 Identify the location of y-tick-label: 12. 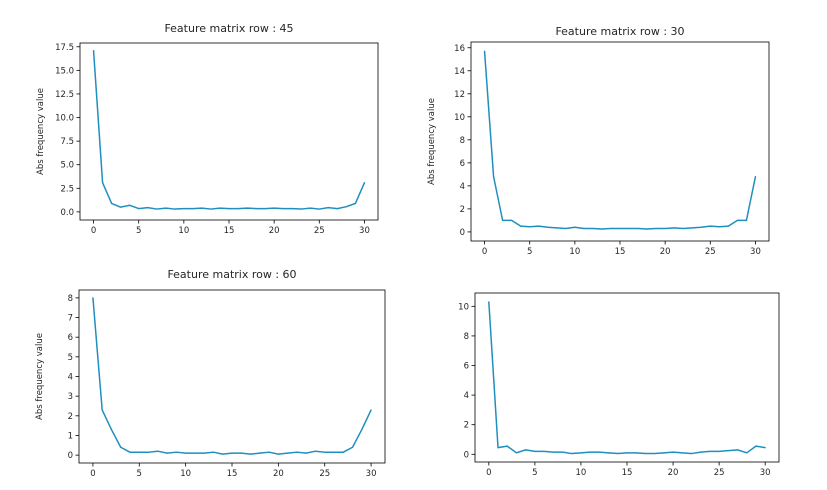
(459, 95).